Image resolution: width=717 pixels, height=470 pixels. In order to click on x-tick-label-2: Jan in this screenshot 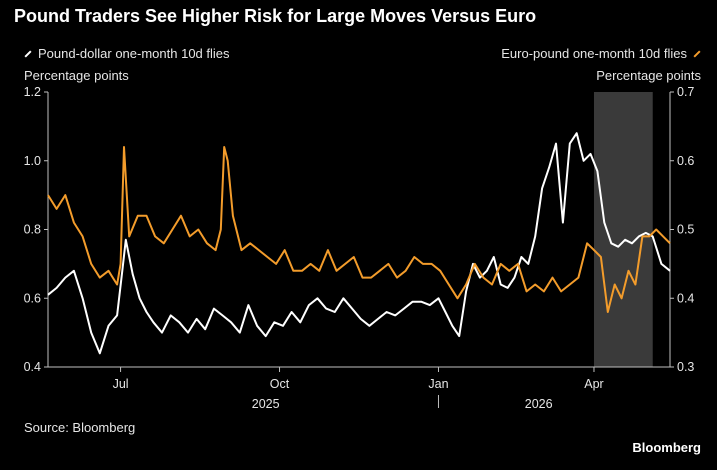, I will do `click(438, 384)`.